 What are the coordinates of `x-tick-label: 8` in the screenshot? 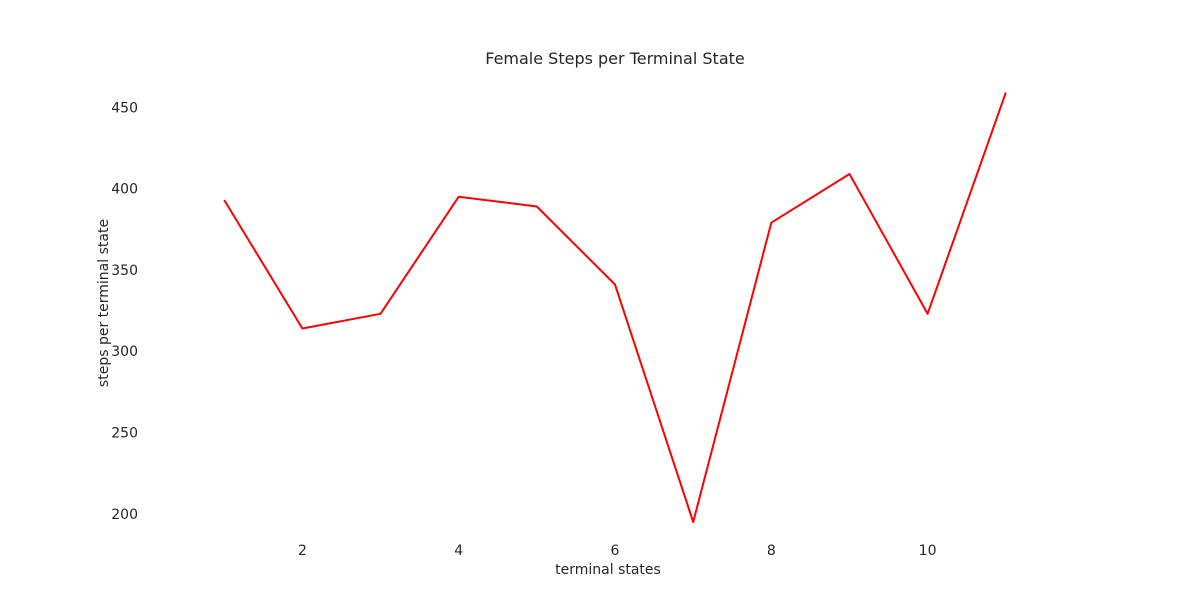 It's located at (771, 551).